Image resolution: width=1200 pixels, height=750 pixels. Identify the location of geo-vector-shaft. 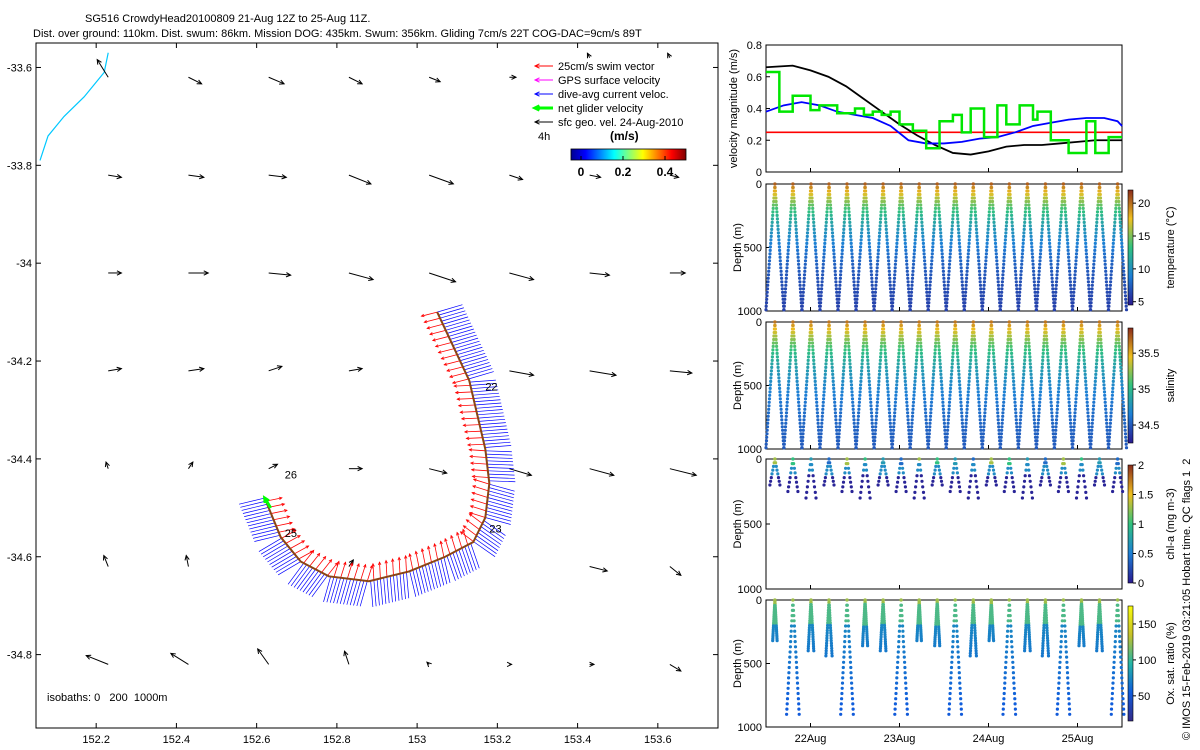
(279, 274).